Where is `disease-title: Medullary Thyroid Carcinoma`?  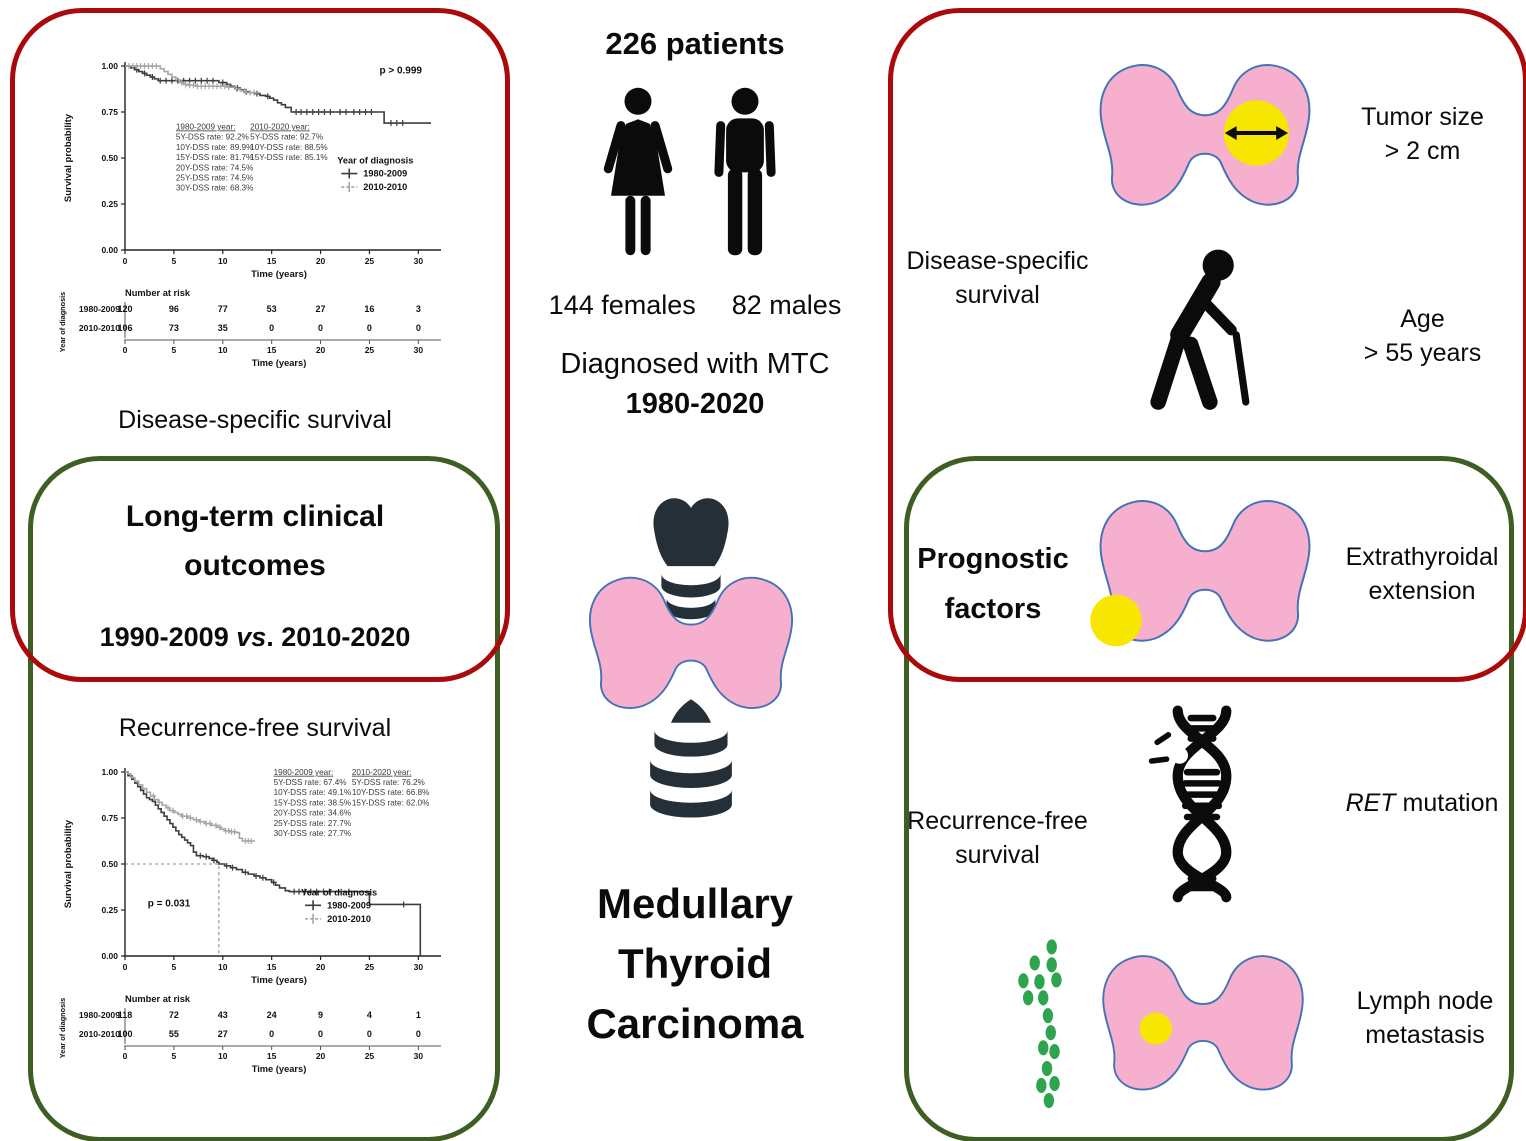 disease-title: Medullary Thyroid Carcinoma is located at coordinates (695, 964).